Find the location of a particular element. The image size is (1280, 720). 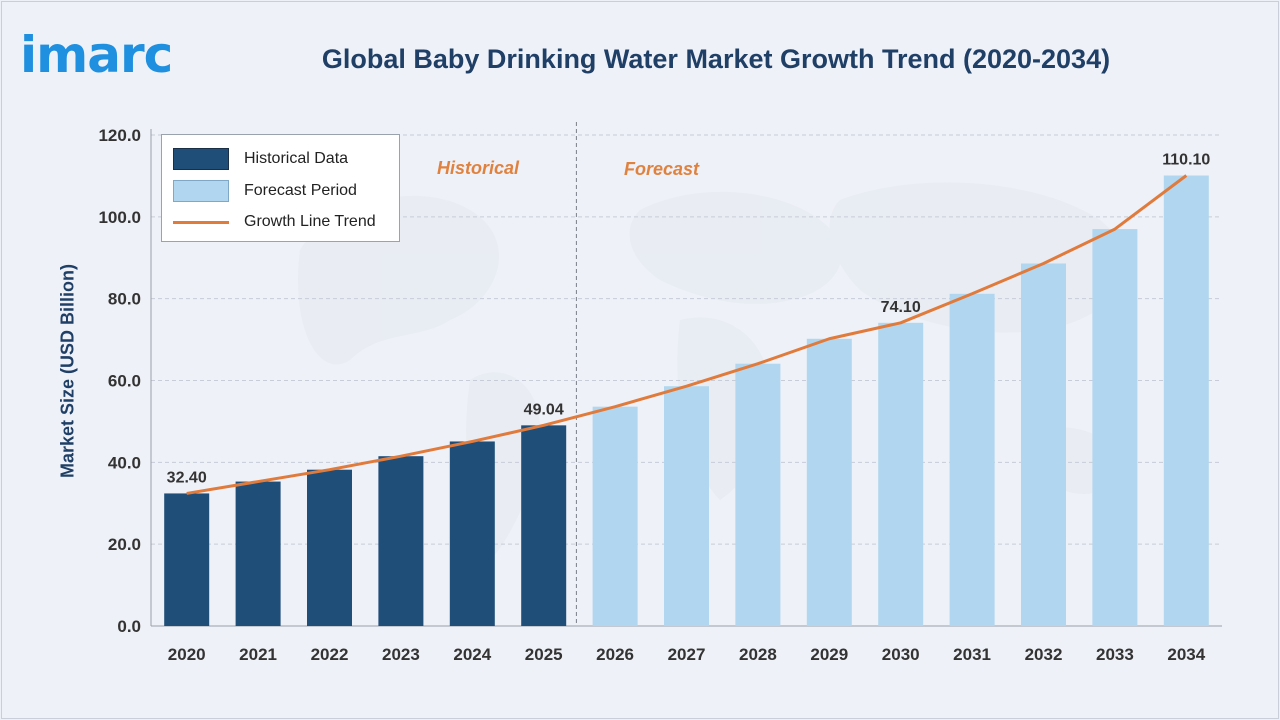

bar-2028 is located at coordinates (758, 494).